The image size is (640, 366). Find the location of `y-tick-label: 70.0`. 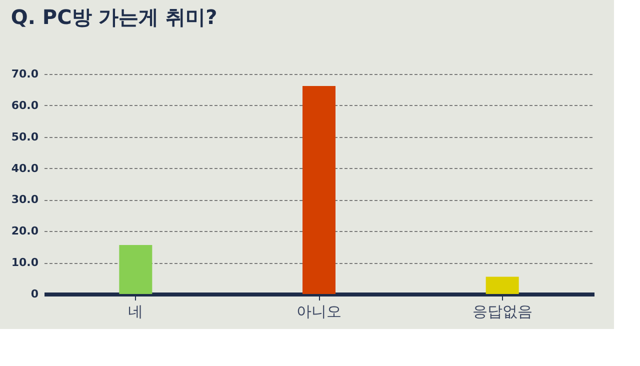

y-tick-label: 70.0 is located at coordinates (25, 74).